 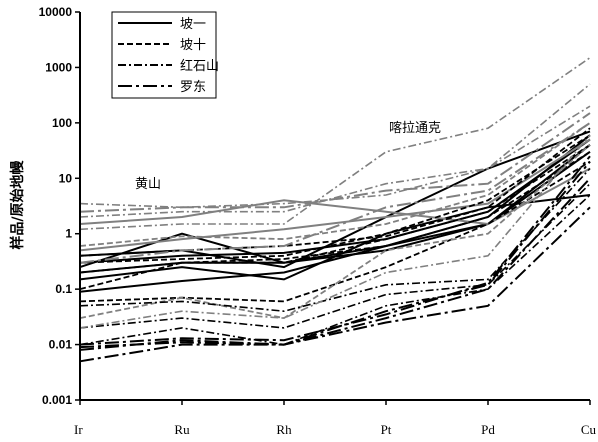 I want to click on y-tick-label: 0.01, so click(x=61, y=345).